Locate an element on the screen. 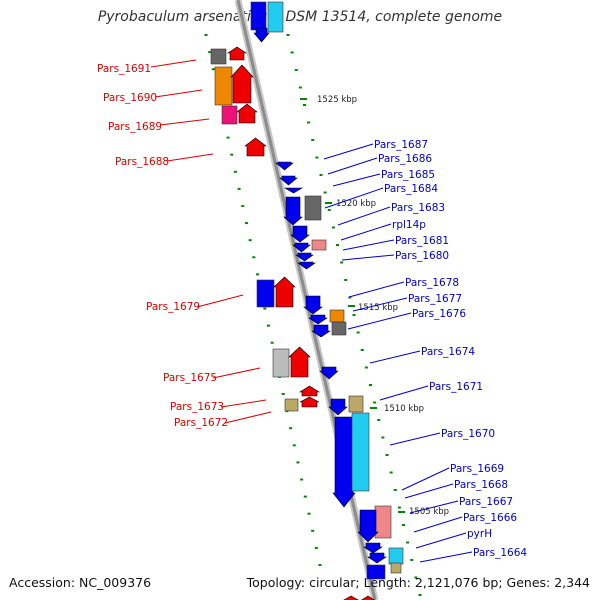  gene-label: Pars_1686 is located at coordinates (405, 159).